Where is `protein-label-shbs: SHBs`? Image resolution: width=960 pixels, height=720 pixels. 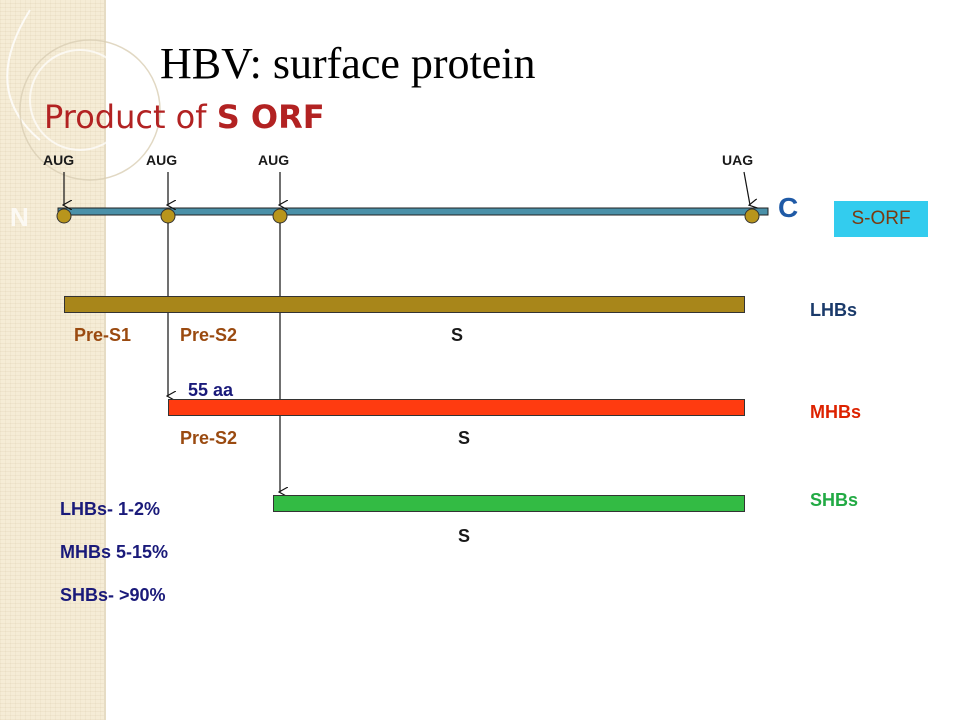 protein-label-shbs: SHBs is located at coordinates (834, 500).